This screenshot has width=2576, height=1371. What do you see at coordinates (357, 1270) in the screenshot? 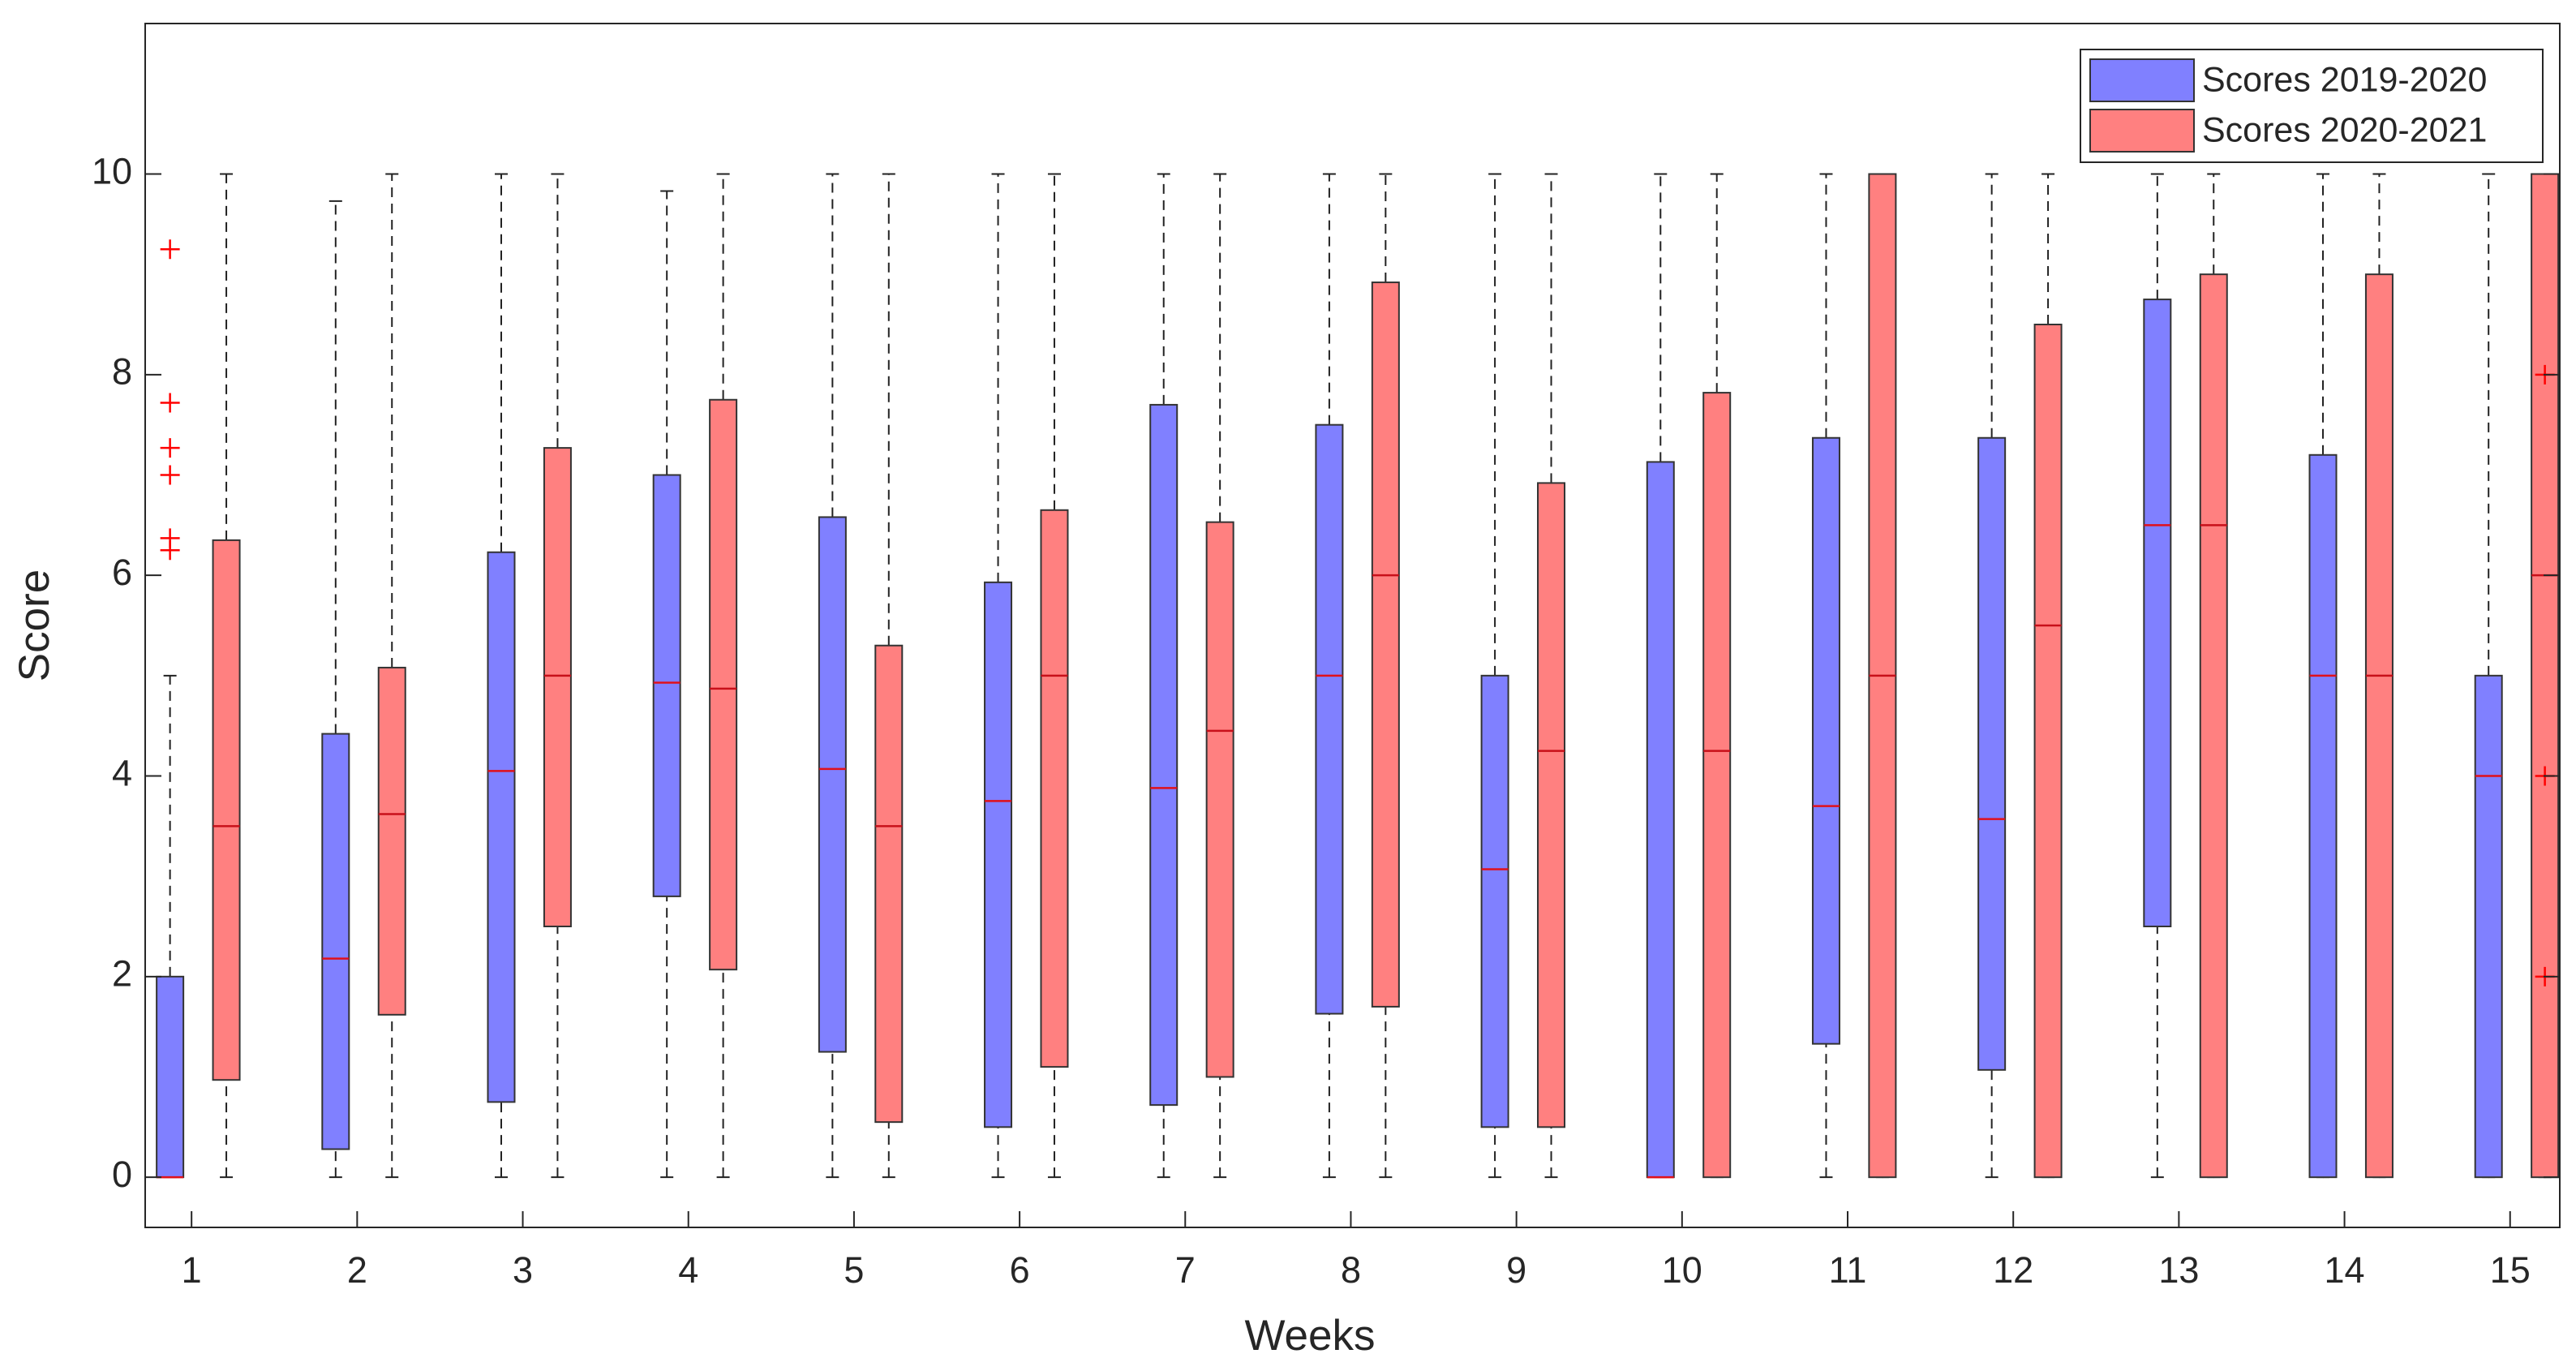
I see `x-tick-label: 2` at bounding box center [357, 1270].